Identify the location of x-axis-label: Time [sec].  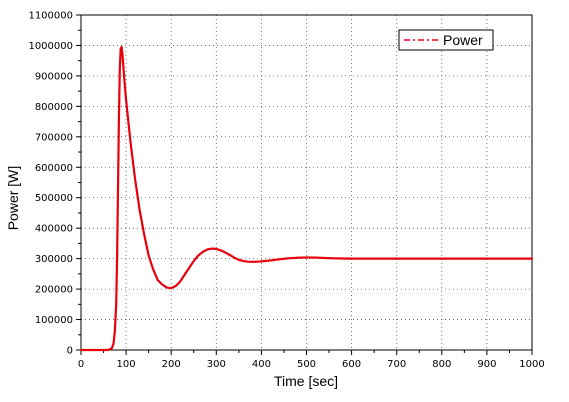
(306, 381).